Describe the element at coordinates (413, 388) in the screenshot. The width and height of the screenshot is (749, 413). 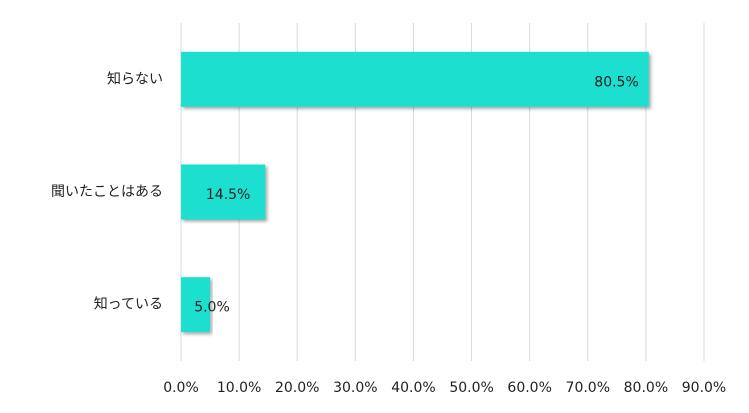
I see `x-tick-label: 40.0%` at that location.